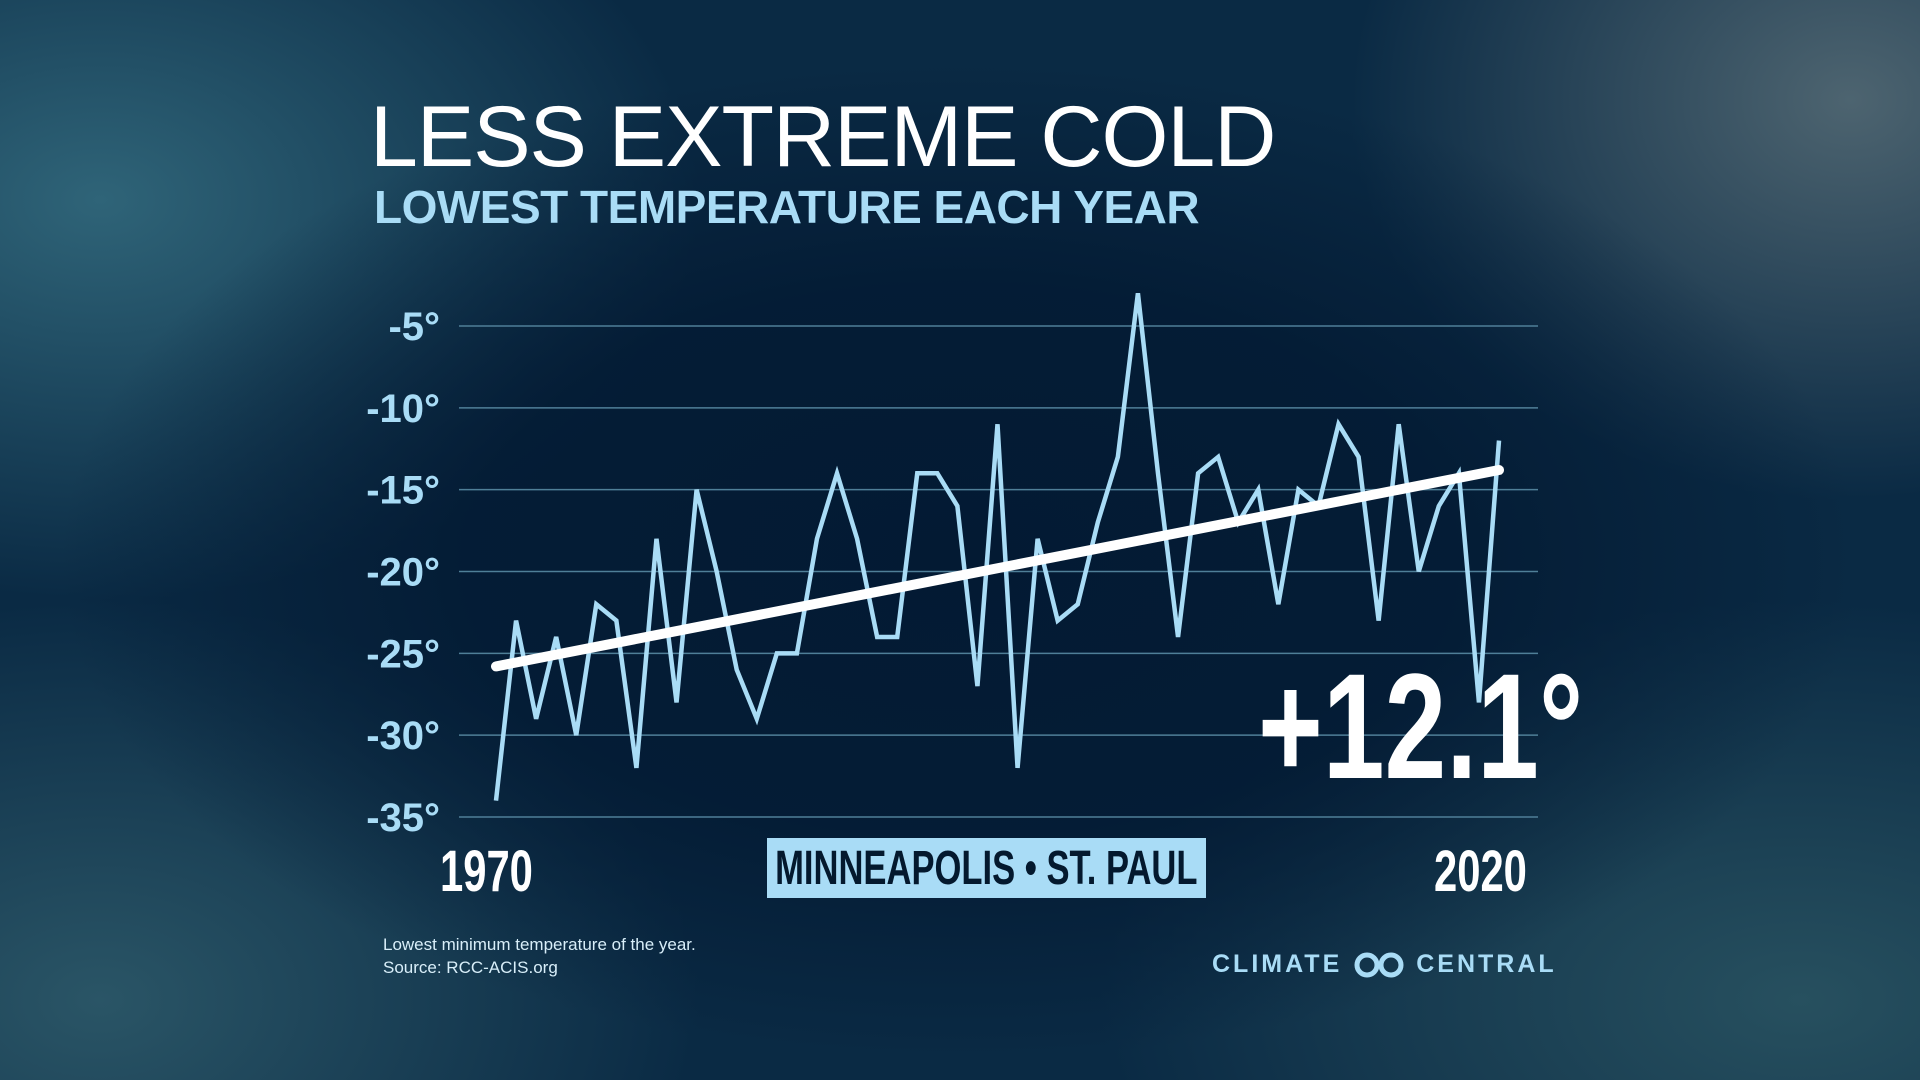 Image resolution: width=1920 pixels, height=1080 pixels. Describe the element at coordinates (1486, 964) in the screenshot. I see `logo-text-central: CENTRAL` at that location.